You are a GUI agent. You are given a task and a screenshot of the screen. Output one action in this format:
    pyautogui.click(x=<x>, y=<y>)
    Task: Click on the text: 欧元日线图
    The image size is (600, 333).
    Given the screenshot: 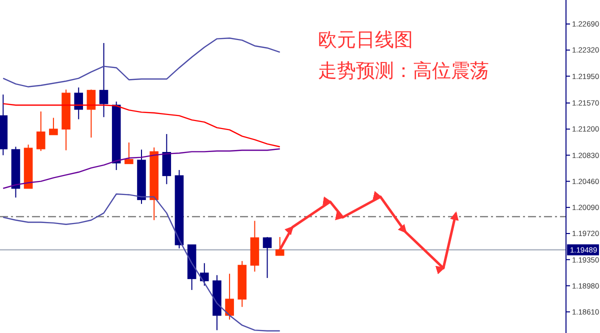 What is the action you would take?
    pyautogui.click(x=365, y=40)
    